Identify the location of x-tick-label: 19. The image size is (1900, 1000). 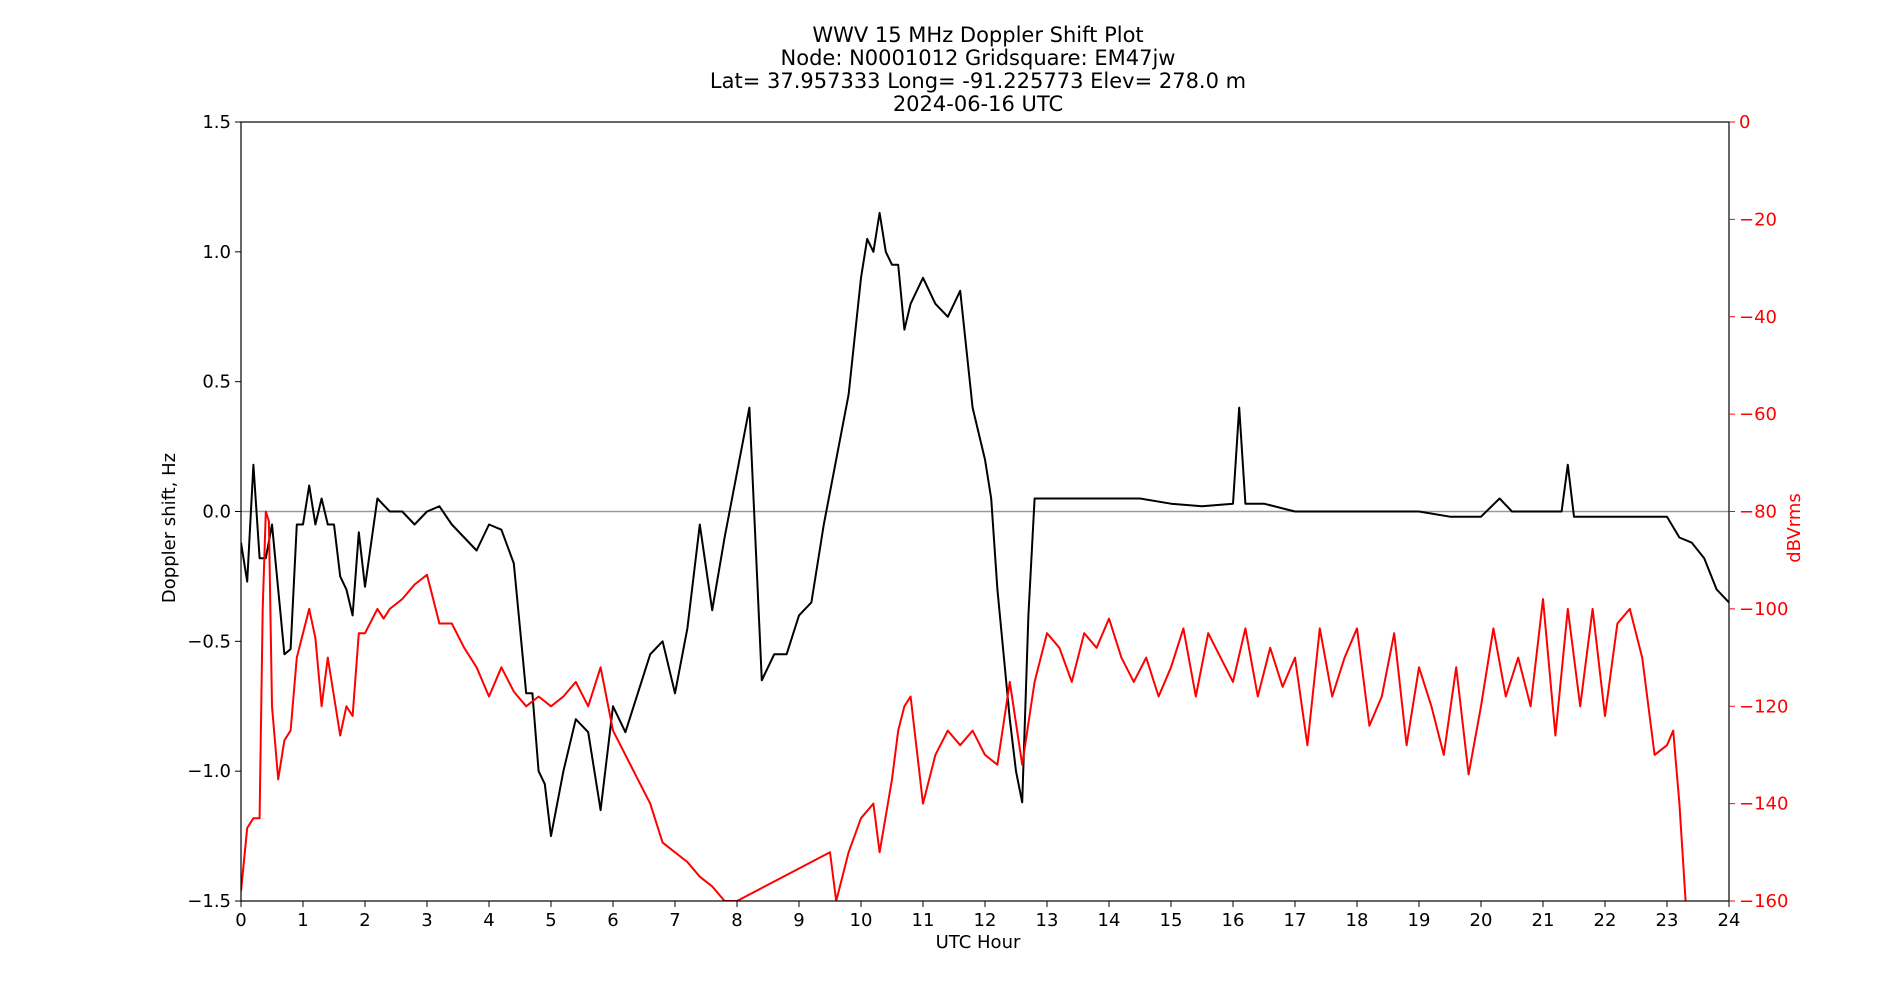
(1419, 920).